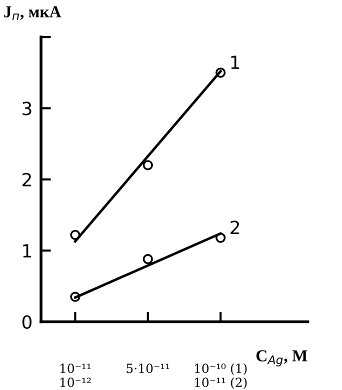  I want to click on x-tick-label: 10⁻¹⁰ (1) 10⁻¹¹ (2), so click(221, 376).